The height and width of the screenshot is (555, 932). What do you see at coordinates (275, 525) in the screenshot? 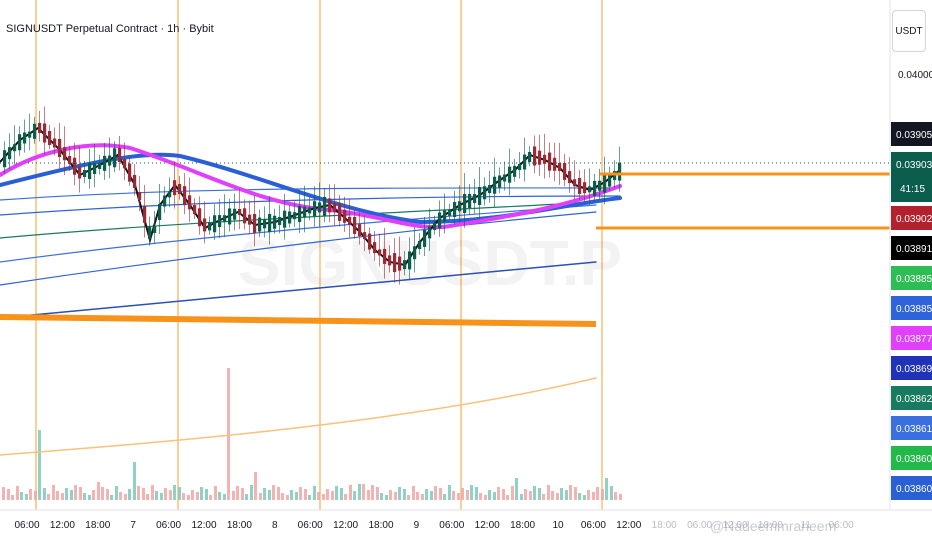
I see `time-label: 8` at bounding box center [275, 525].